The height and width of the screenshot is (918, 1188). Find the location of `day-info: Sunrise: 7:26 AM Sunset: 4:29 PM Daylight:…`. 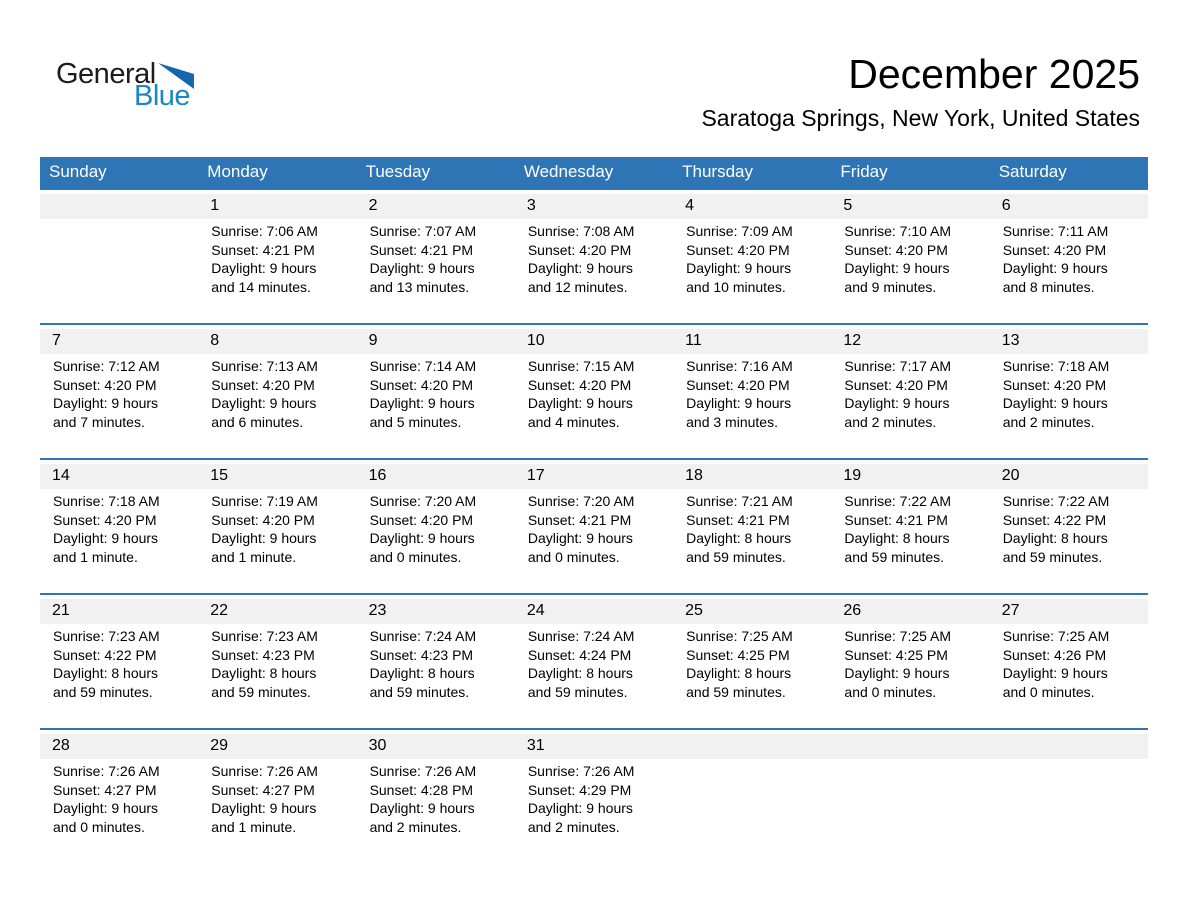

day-info: Sunrise: 7:26 AM Sunset: 4:29 PM Daylight:… is located at coordinates (594, 797).